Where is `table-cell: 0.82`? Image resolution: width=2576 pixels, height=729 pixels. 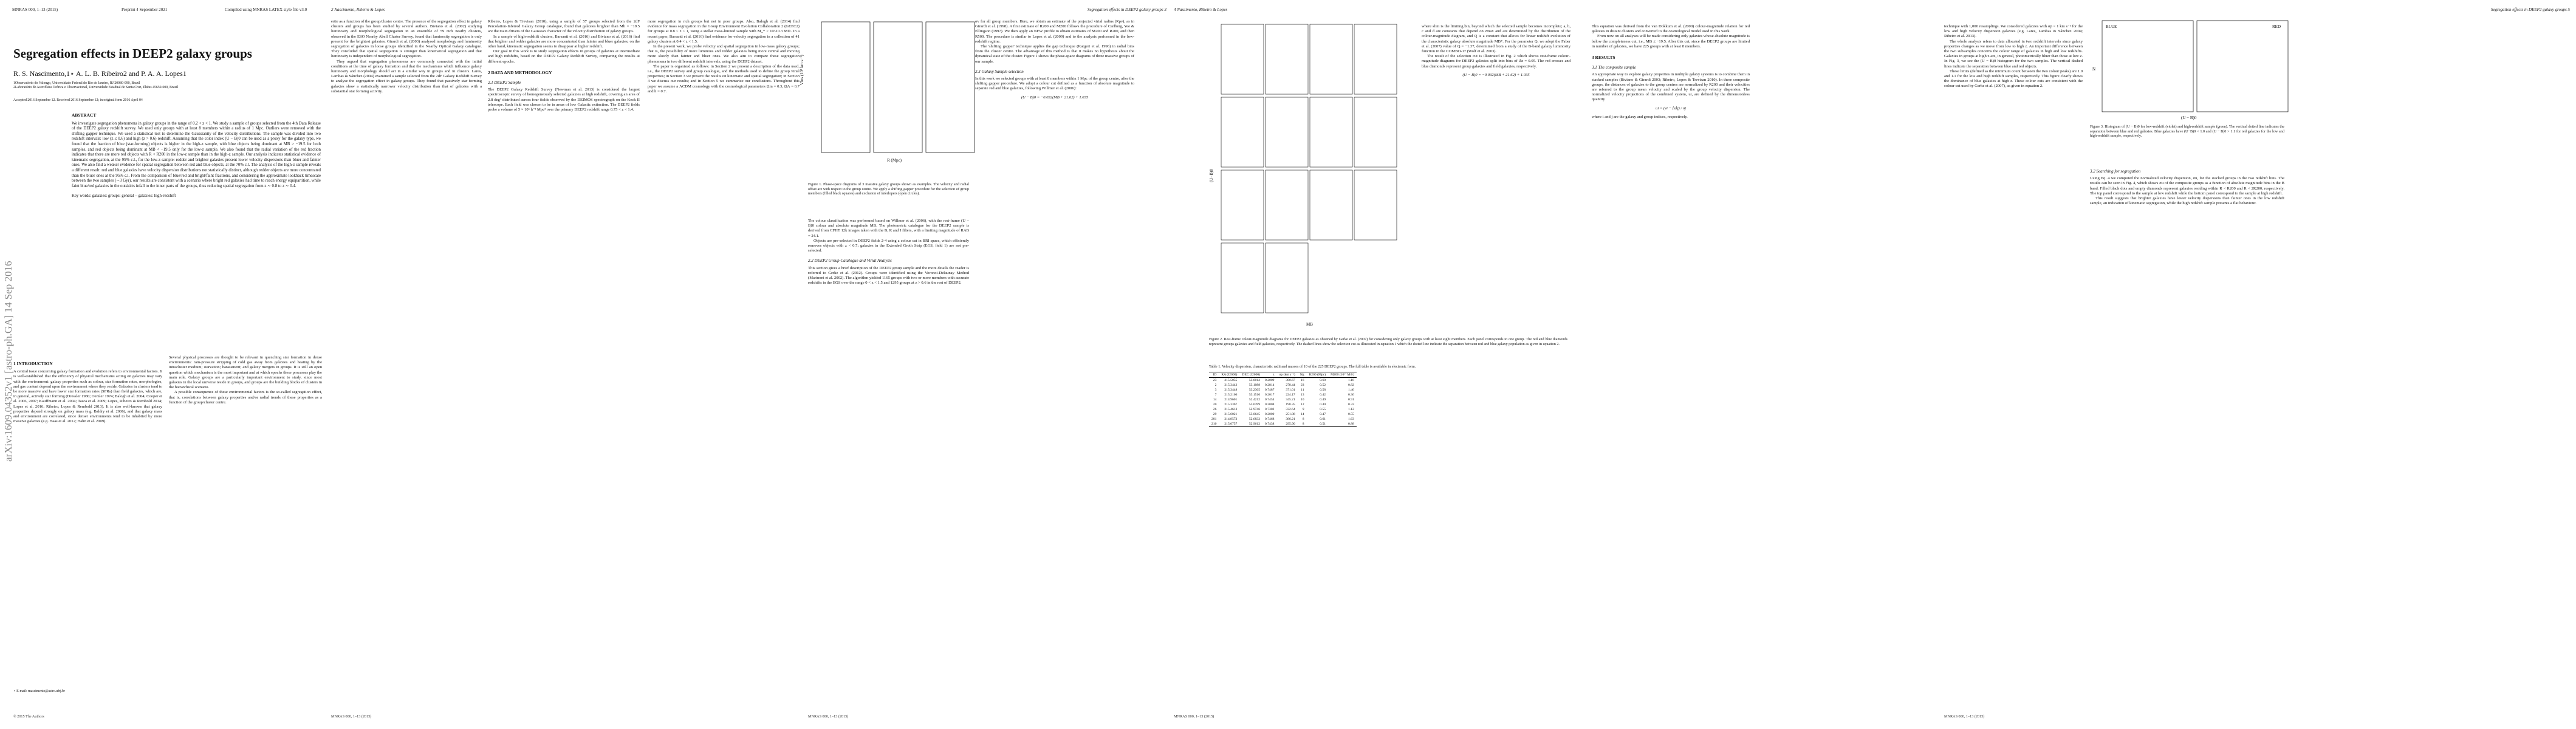 table-cell: 0.82 is located at coordinates (1351, 385).